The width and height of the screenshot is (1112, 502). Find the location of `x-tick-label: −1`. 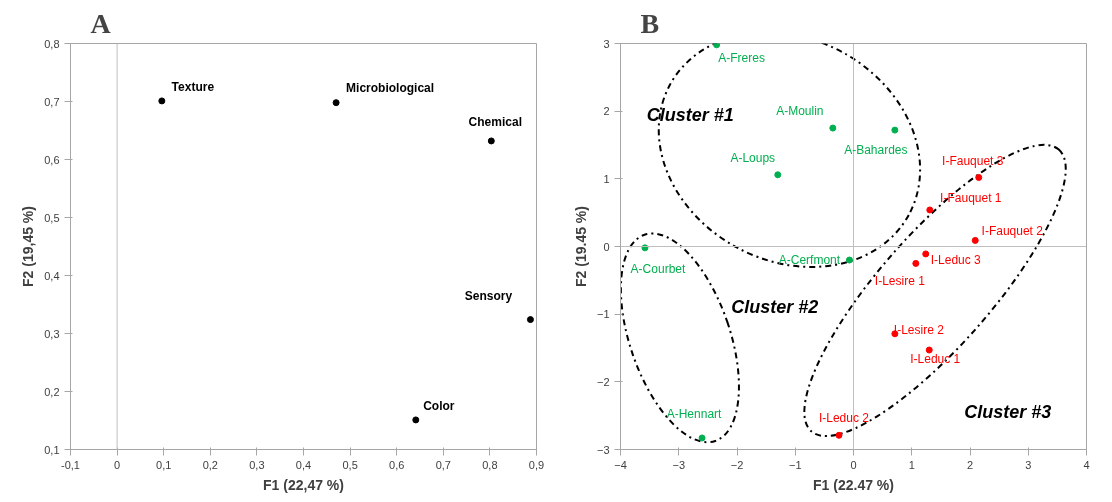

x-tick-label: −1 is located at coordinates (795, 464).